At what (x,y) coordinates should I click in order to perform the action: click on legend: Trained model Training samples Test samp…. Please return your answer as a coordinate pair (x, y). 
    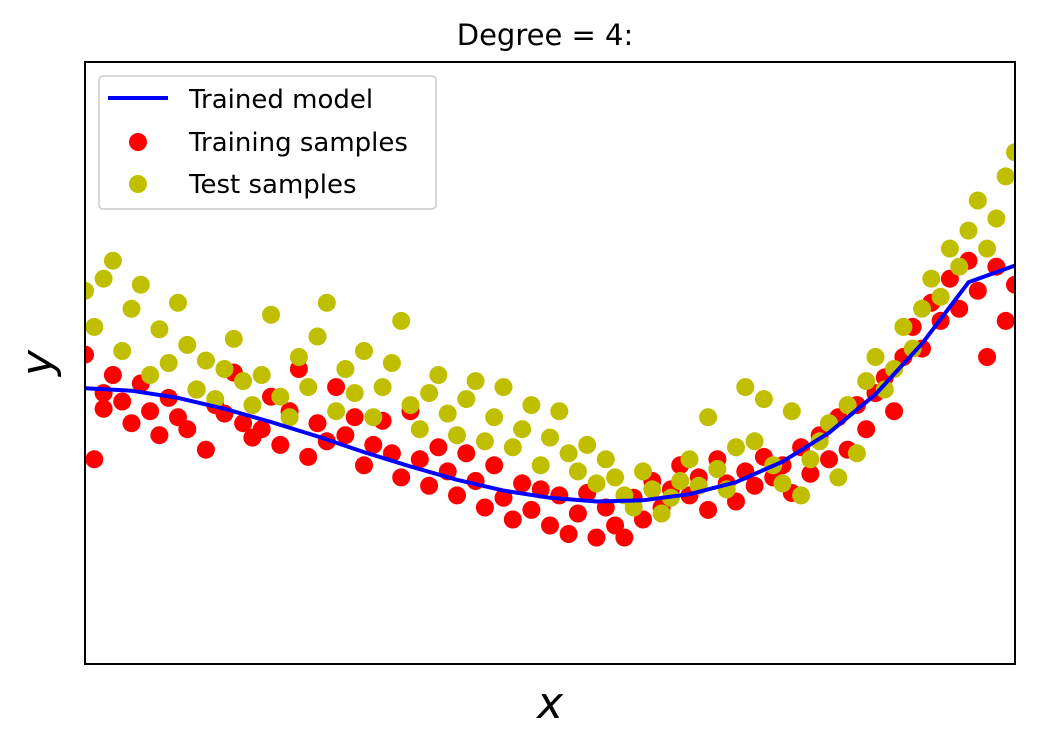
    Looking at the image, I should click on (267, 142).